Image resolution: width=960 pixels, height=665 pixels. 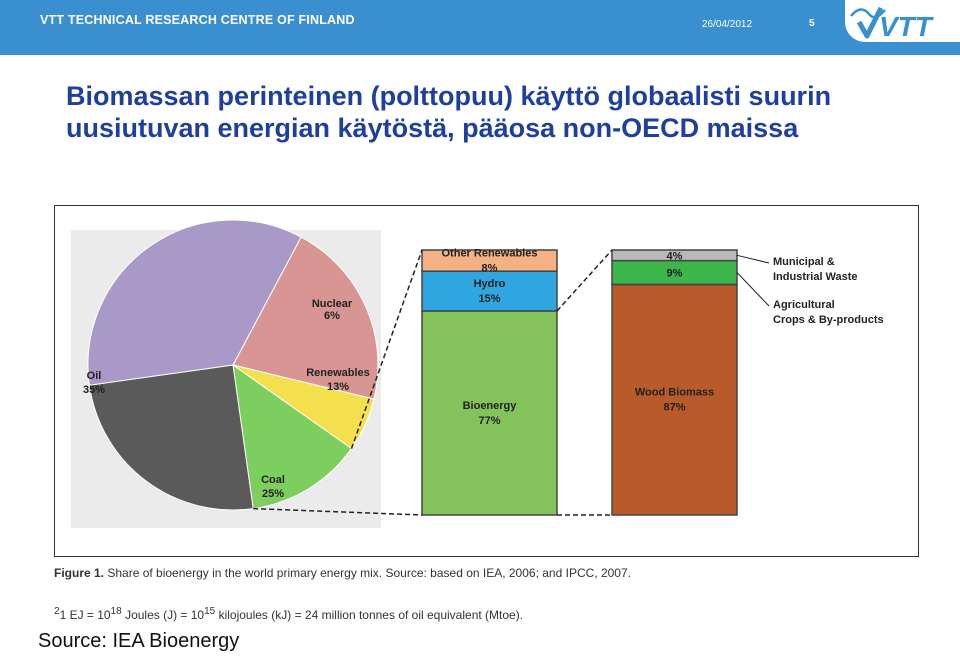 What do you see at coordinates (489, 413) in the screenshot?
I see `bar-segment-bioenergy` at bounding box center [489, 413].